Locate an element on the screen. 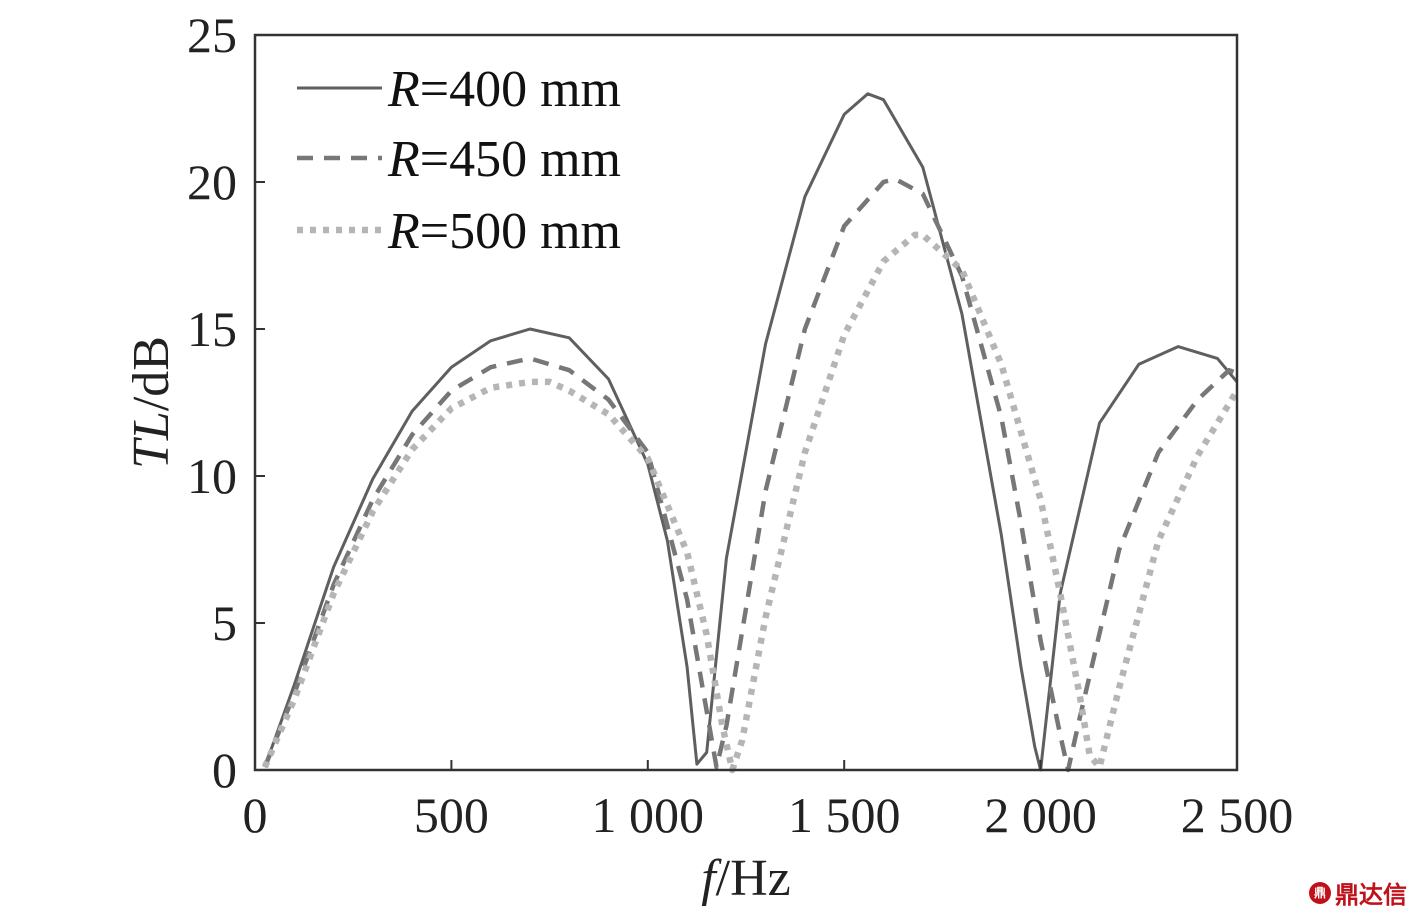  legend: R=400 mmR=450 mmR=500 mm is located at coordinates (459, 160).